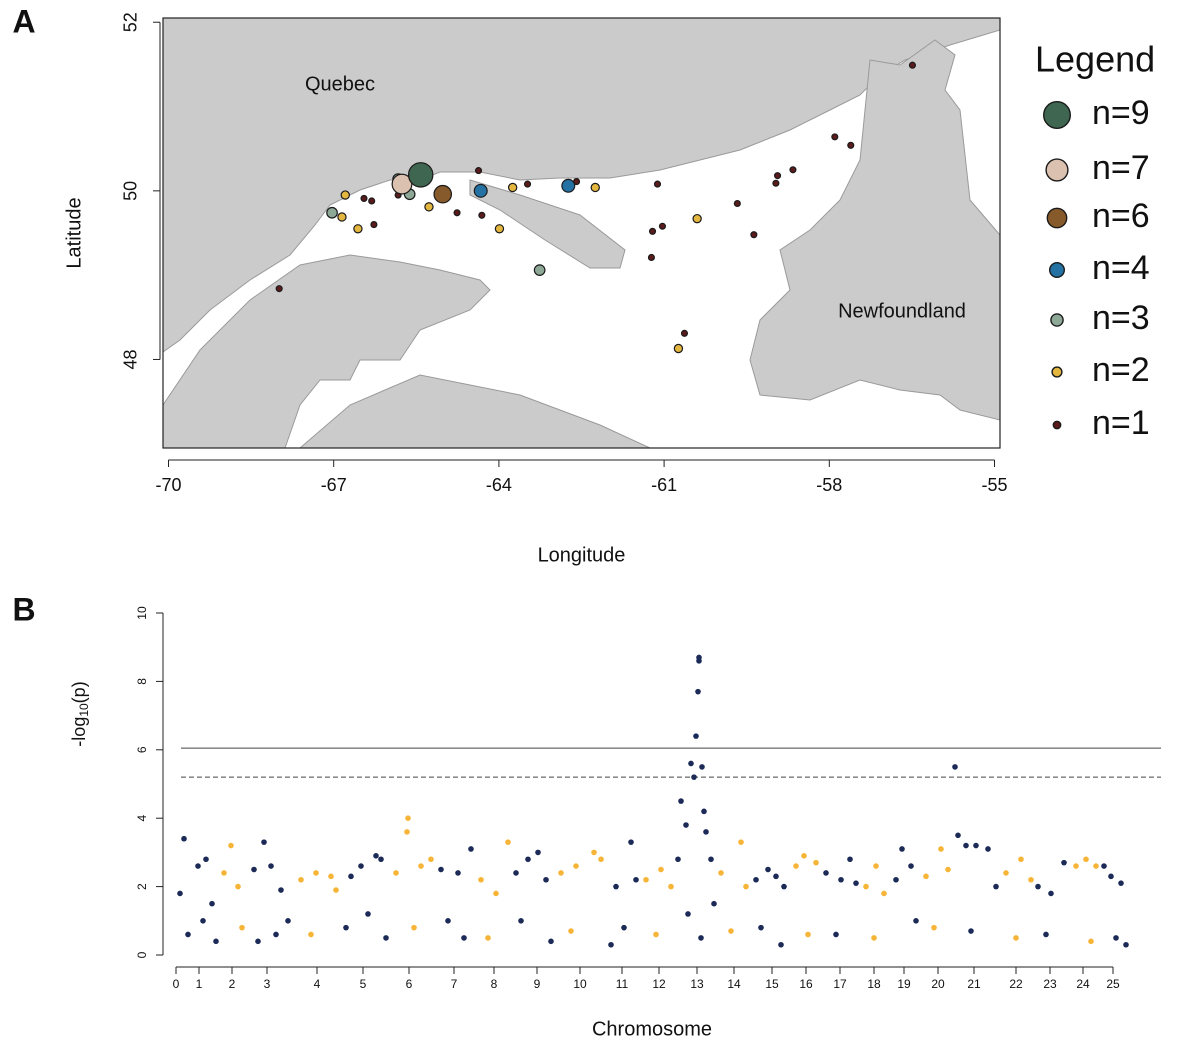 This screenshot has width=1177, height=1044. What do you see at coordinates (664, 485) in the screenshot?
I see `x-tick-label: -61` at bounding box center [664, 485].